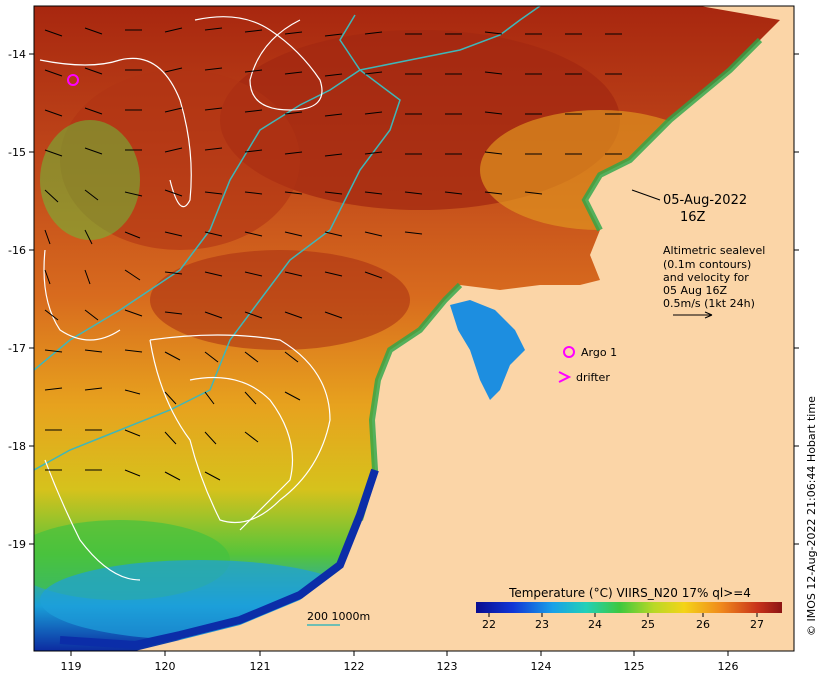 This screenshot has width=820, height=680. What do you see at coordinates (599, 352) in the screenshot?
I see `argo-legend-label: Argo 1` at bounding box center [599, 352].